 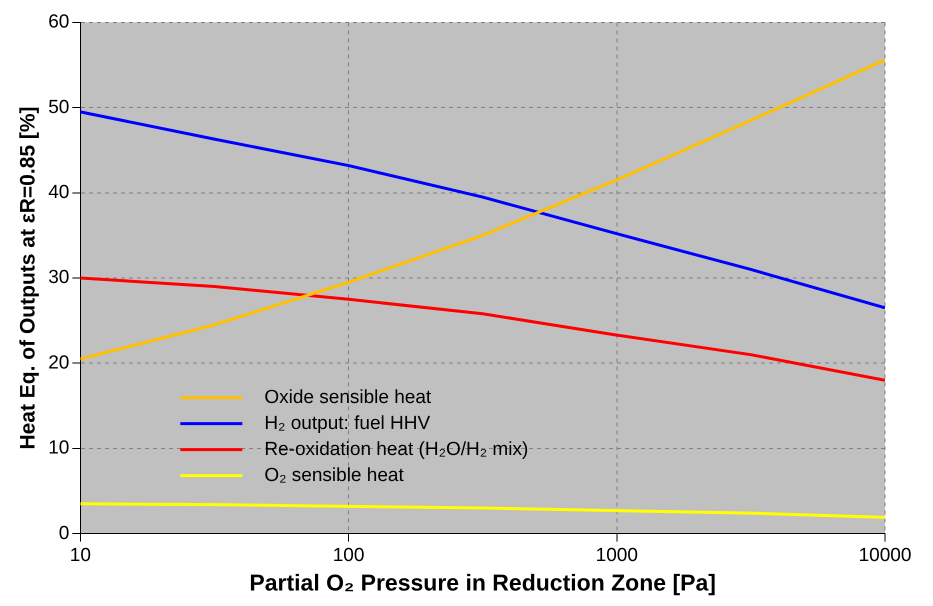 What do you see at coordinates (59, 107) in the screenshot?
I see `y-tick-label: 50` at bounding box center [59, 107].